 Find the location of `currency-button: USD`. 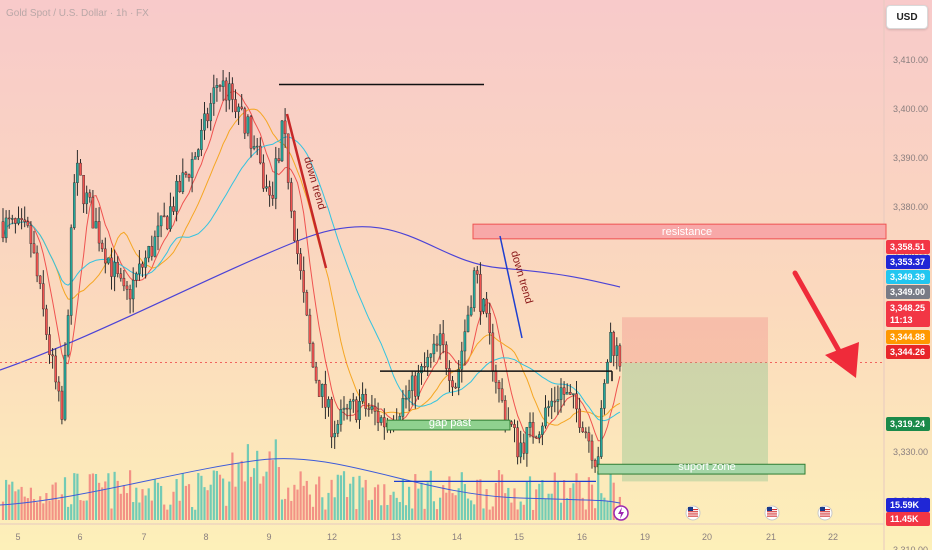

currency-button: USD is located at coordinates (907, 17).